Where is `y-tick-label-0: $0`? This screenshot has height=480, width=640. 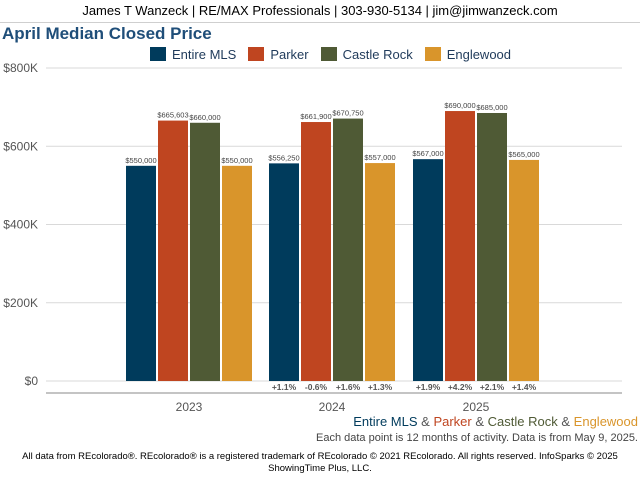 y-tick-label-0: $0 is located at coordinates (32, 381).